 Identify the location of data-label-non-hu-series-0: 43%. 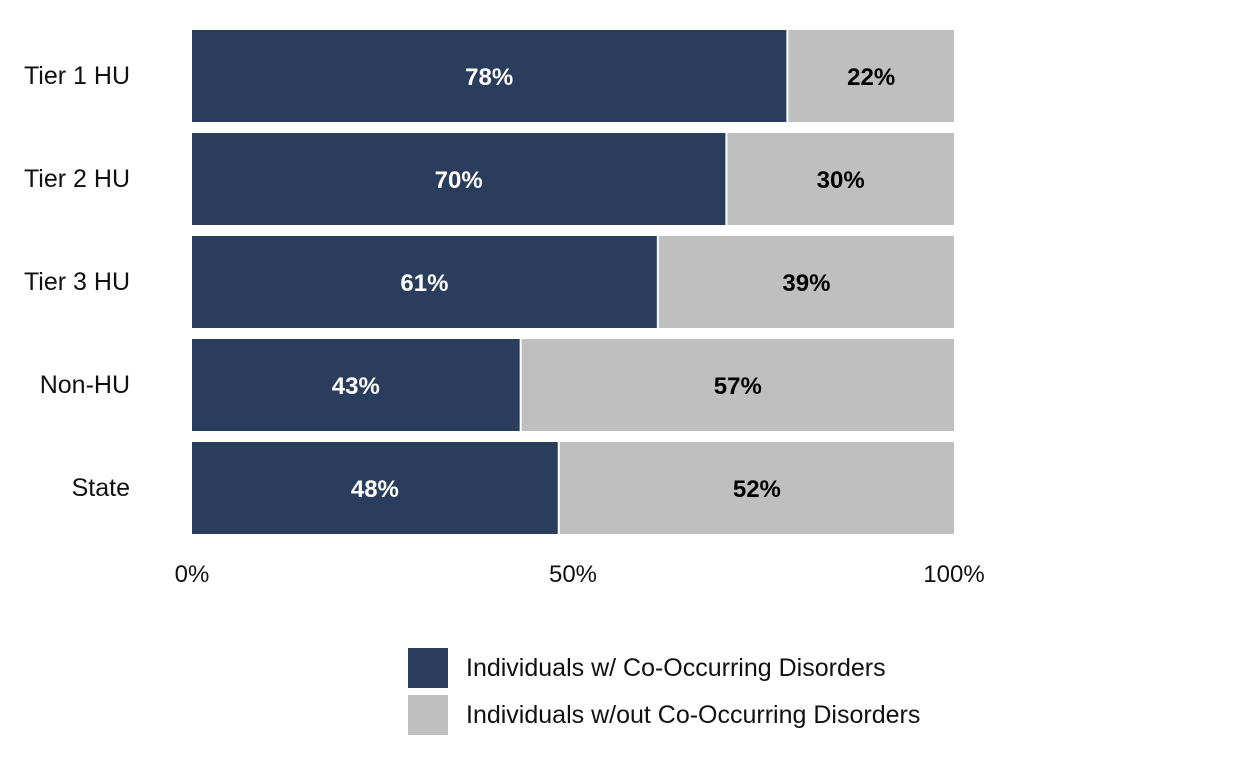
(356, 386).